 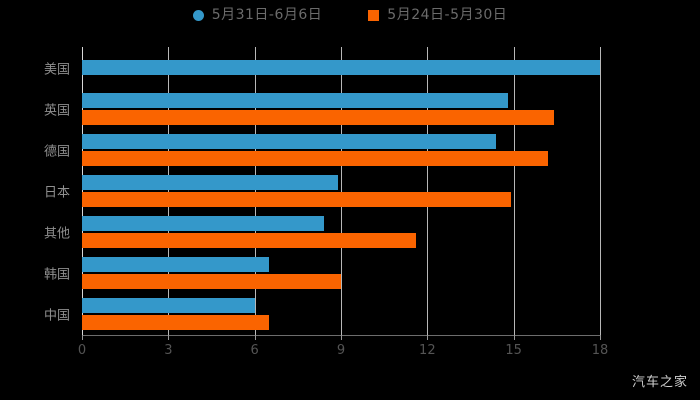 What do you see at coordinates (56, 193) in the screenshot?
I see `category-label: 日本` at bounding box center [56, 193].